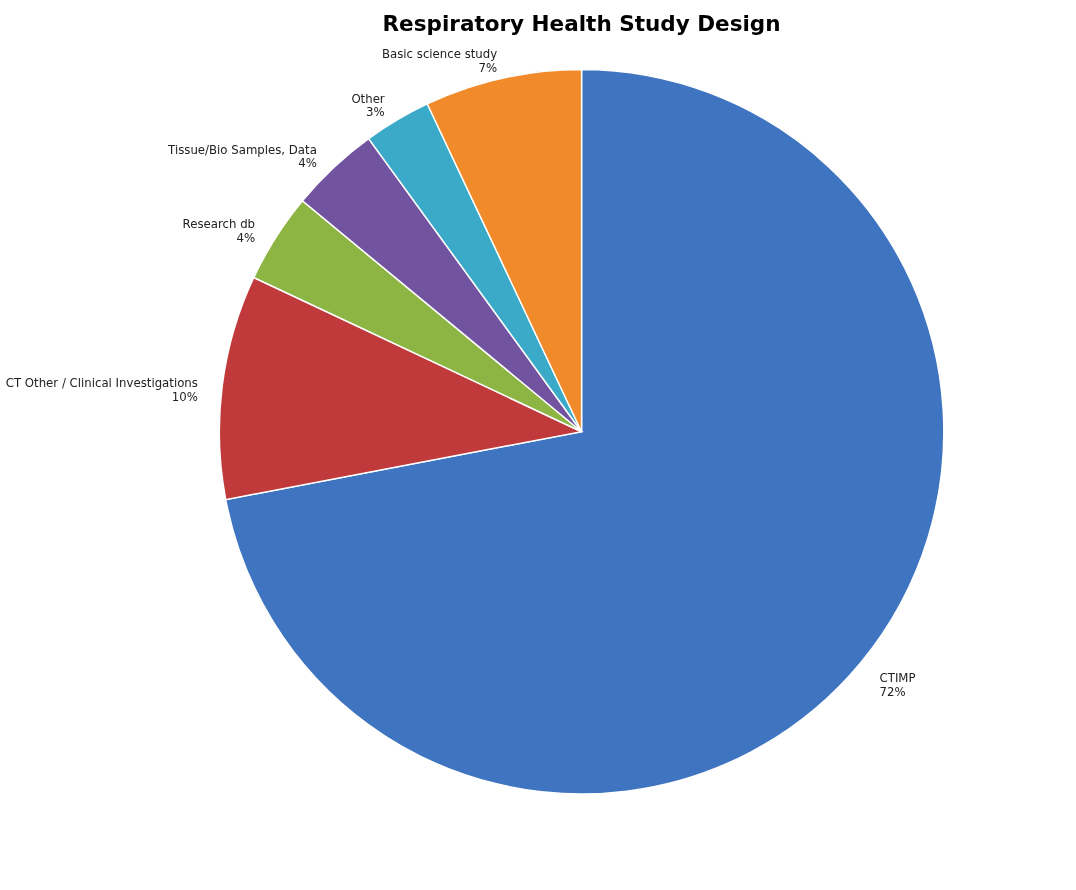 This screenshot has height=890, width=1076. I want to click on data-label: 7%, so click(488, 67).